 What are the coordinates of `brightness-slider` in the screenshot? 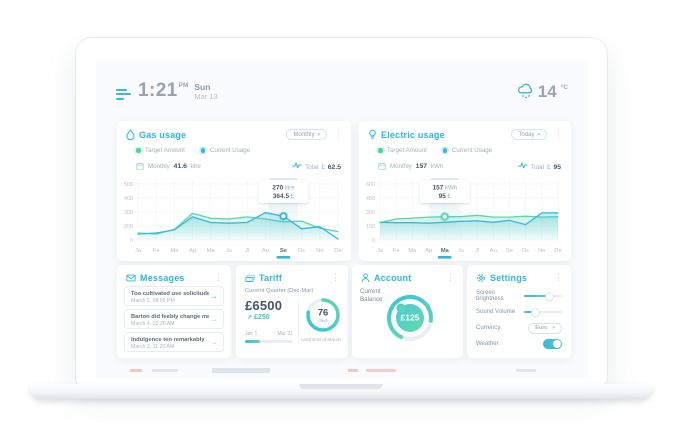 It's located at (543, 296).